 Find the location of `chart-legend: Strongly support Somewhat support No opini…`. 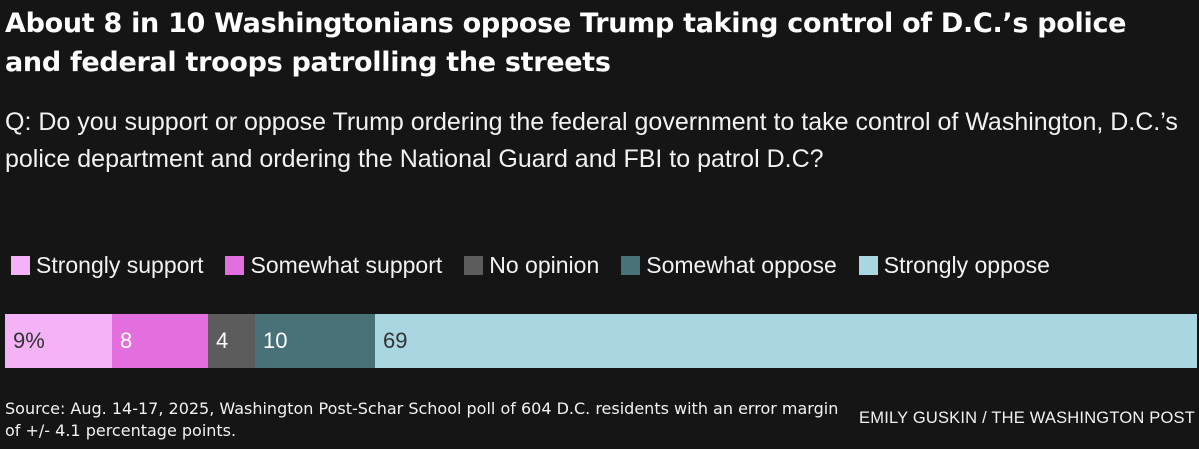

chart-legend: Strongly support Somewhat support No opini… is located at coordinates (541, 265).